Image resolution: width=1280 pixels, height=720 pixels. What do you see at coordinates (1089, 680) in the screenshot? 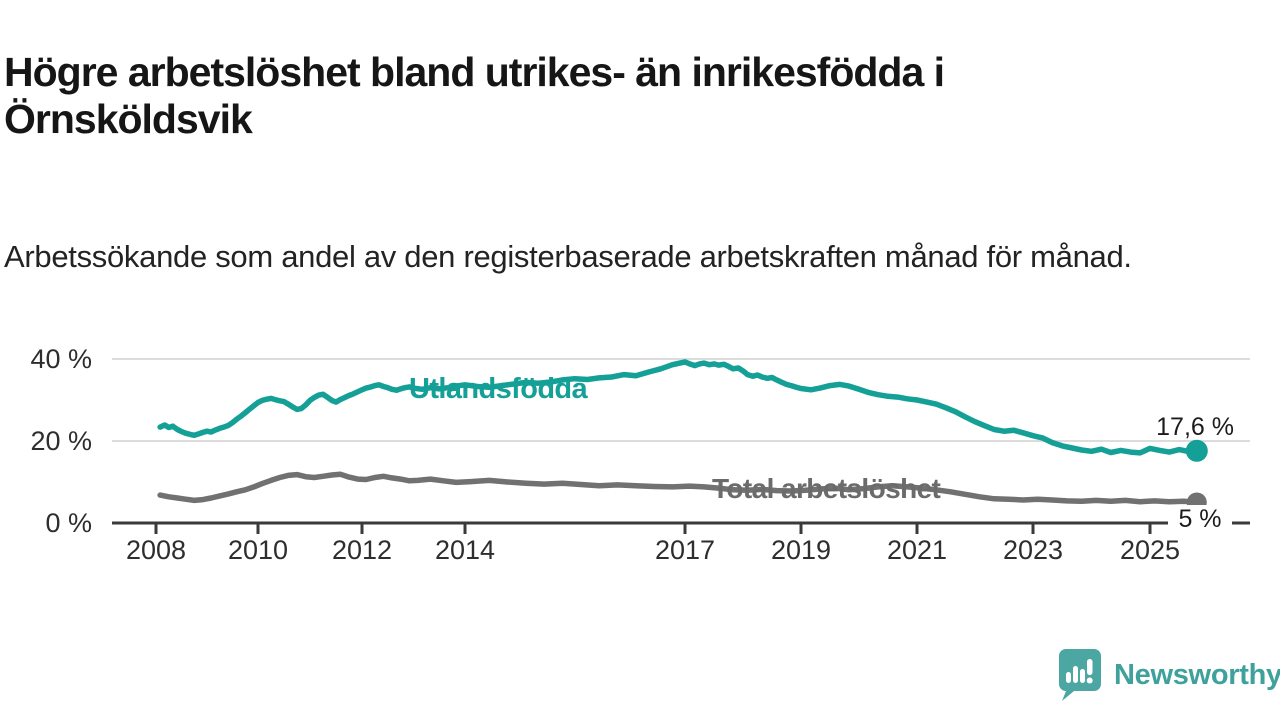
I see `exclamation-dot` at bounding box center [1089, 680].